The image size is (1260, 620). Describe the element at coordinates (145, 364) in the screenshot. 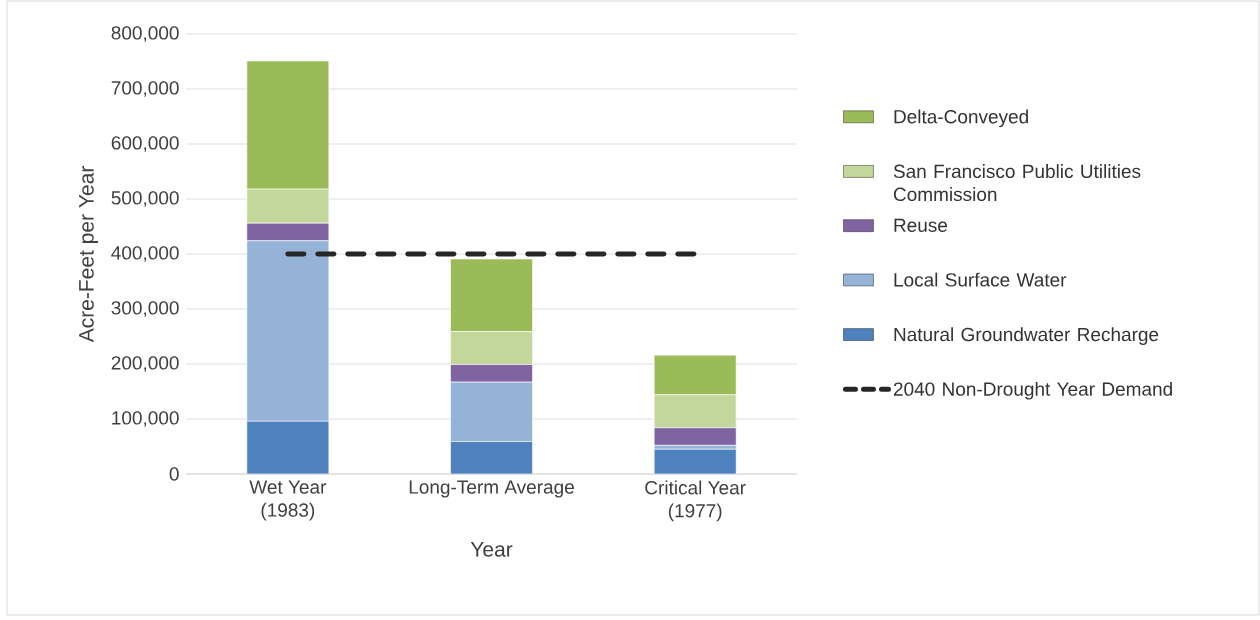

I see `y-tick-label: 200,000` at that location.